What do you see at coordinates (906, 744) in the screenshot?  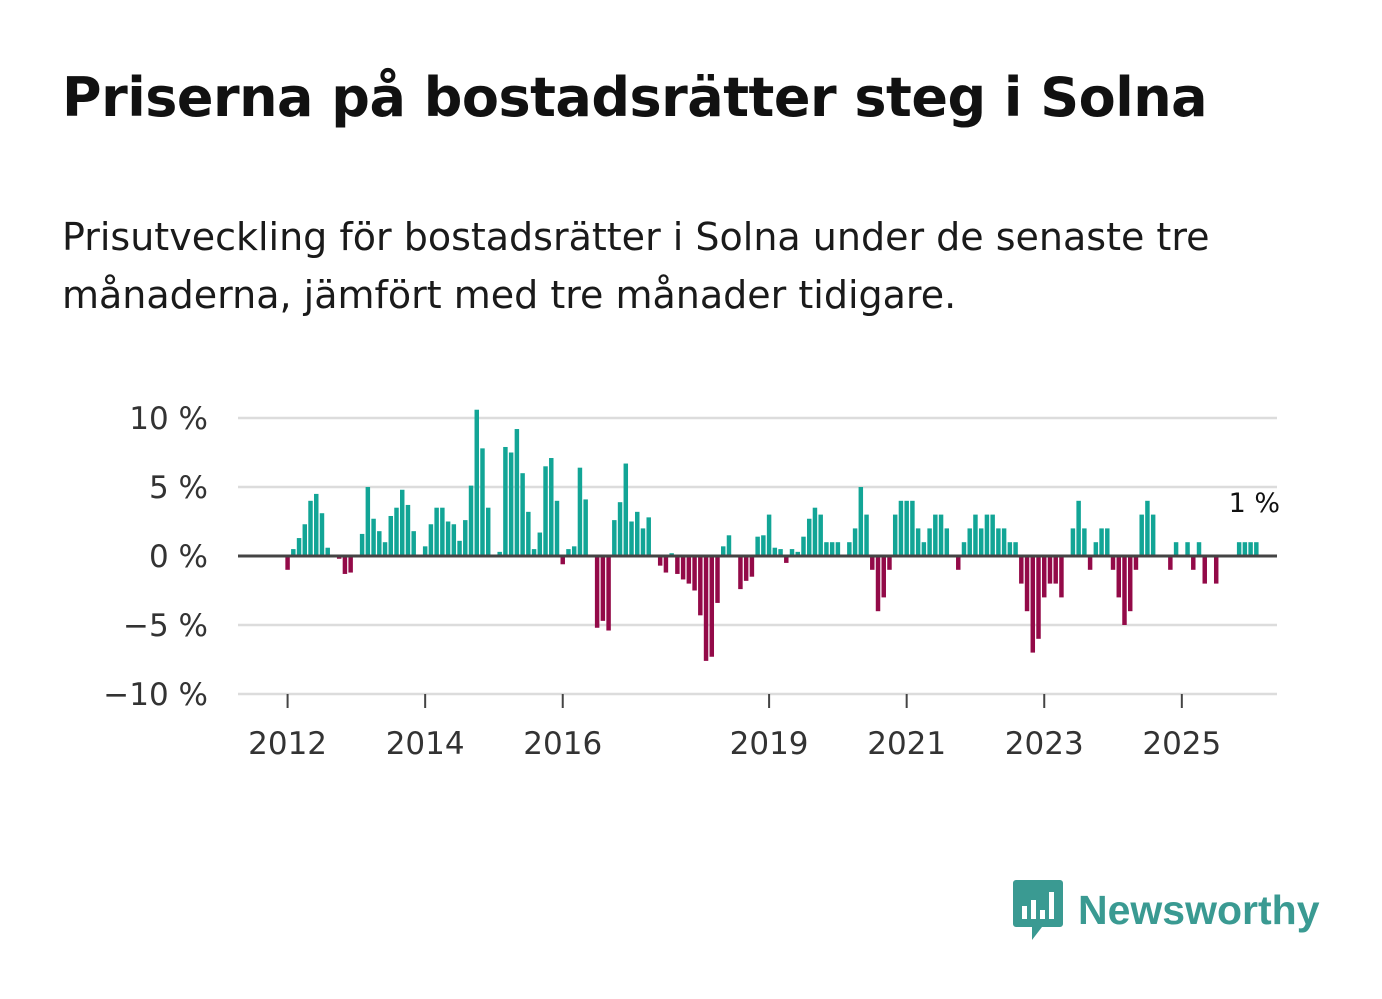 I see `x-tick-label: 2021` at bounding box center [906, 744].